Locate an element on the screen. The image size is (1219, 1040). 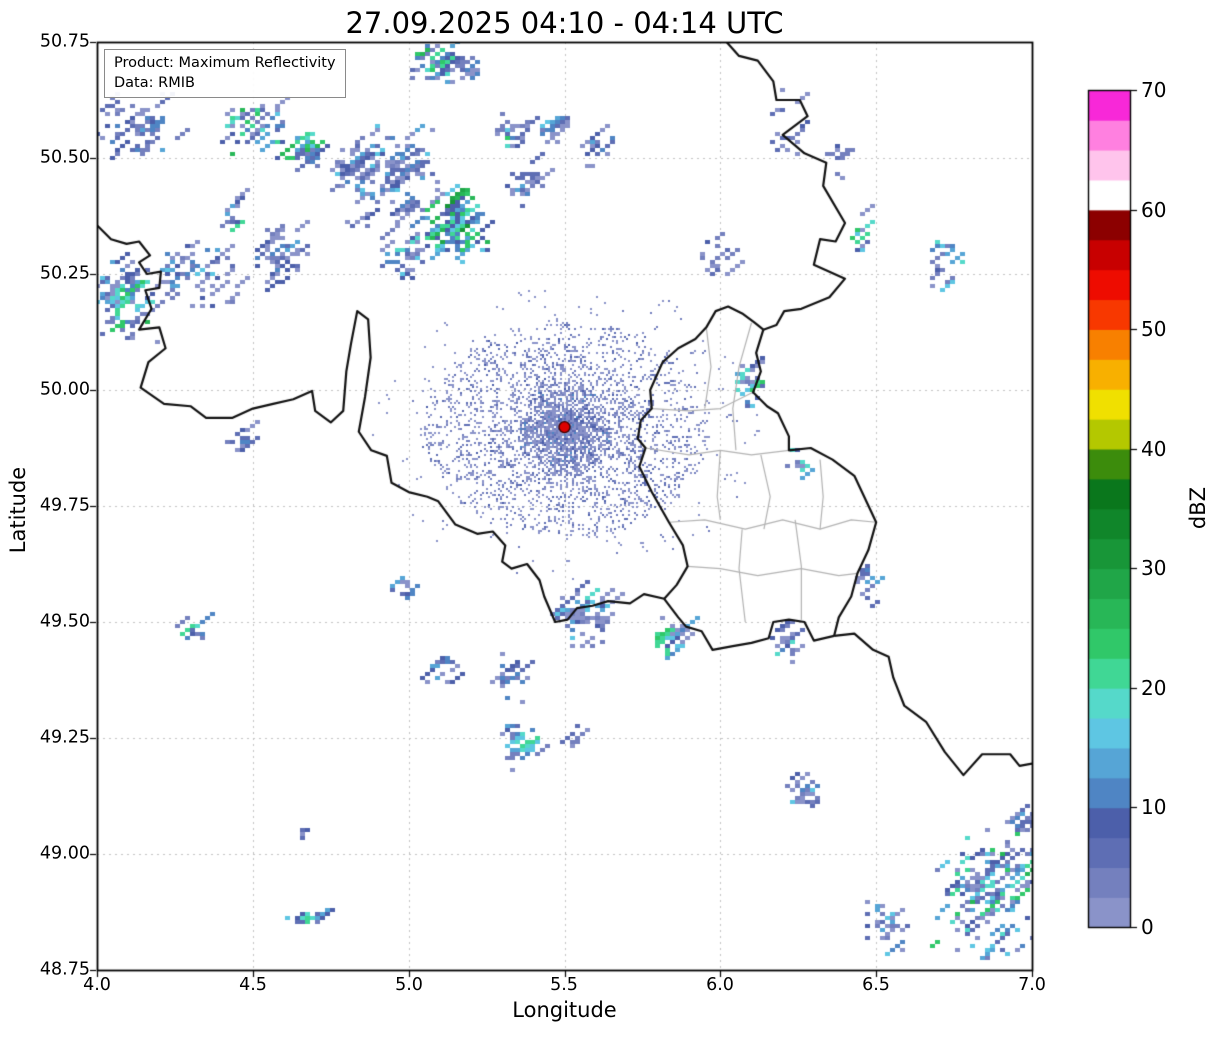
y-tick-label: 48.75 is located at coordinates (64, 969).